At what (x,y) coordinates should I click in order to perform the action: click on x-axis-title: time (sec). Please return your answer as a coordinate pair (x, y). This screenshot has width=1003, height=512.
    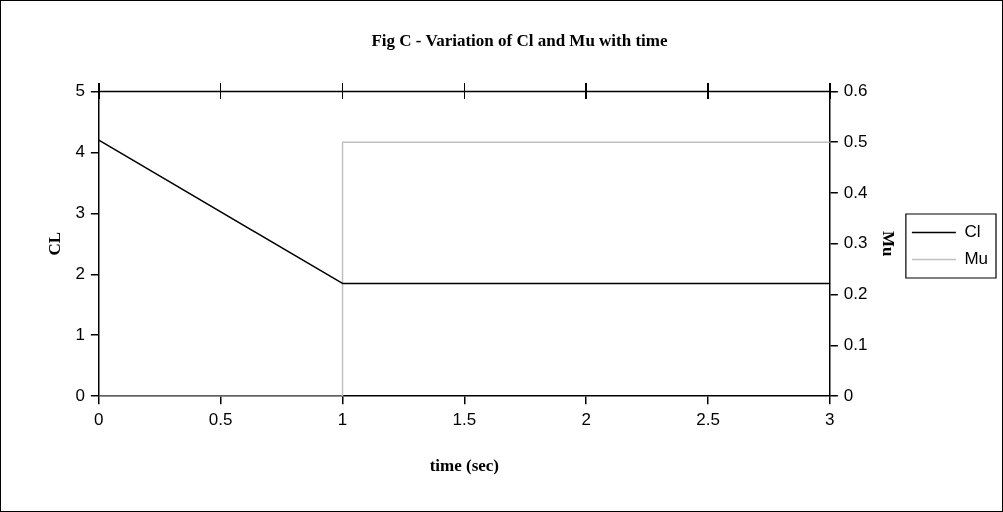
    Looking at the image, I should click on (464, 466).